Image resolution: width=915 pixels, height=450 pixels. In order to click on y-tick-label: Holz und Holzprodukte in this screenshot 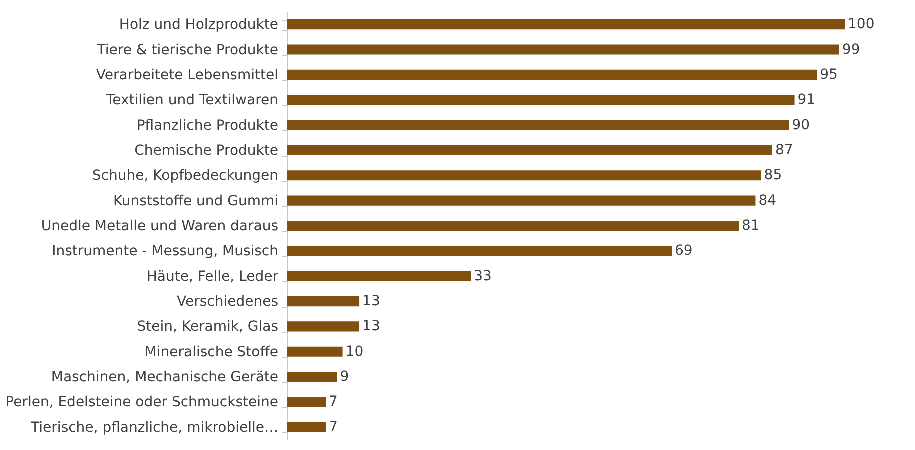, I will do `click(198, 25)`.